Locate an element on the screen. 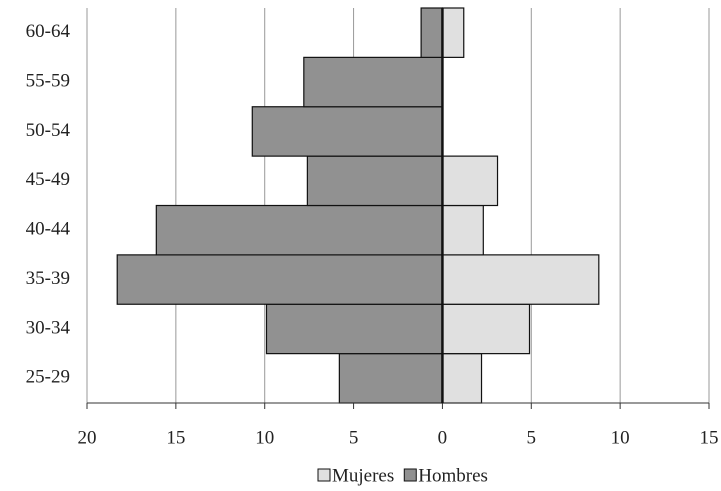 Image resolution: width=721 pixels, height=491 pixels. y-tick-label: 40-44 is located at coordinates (48, 229).